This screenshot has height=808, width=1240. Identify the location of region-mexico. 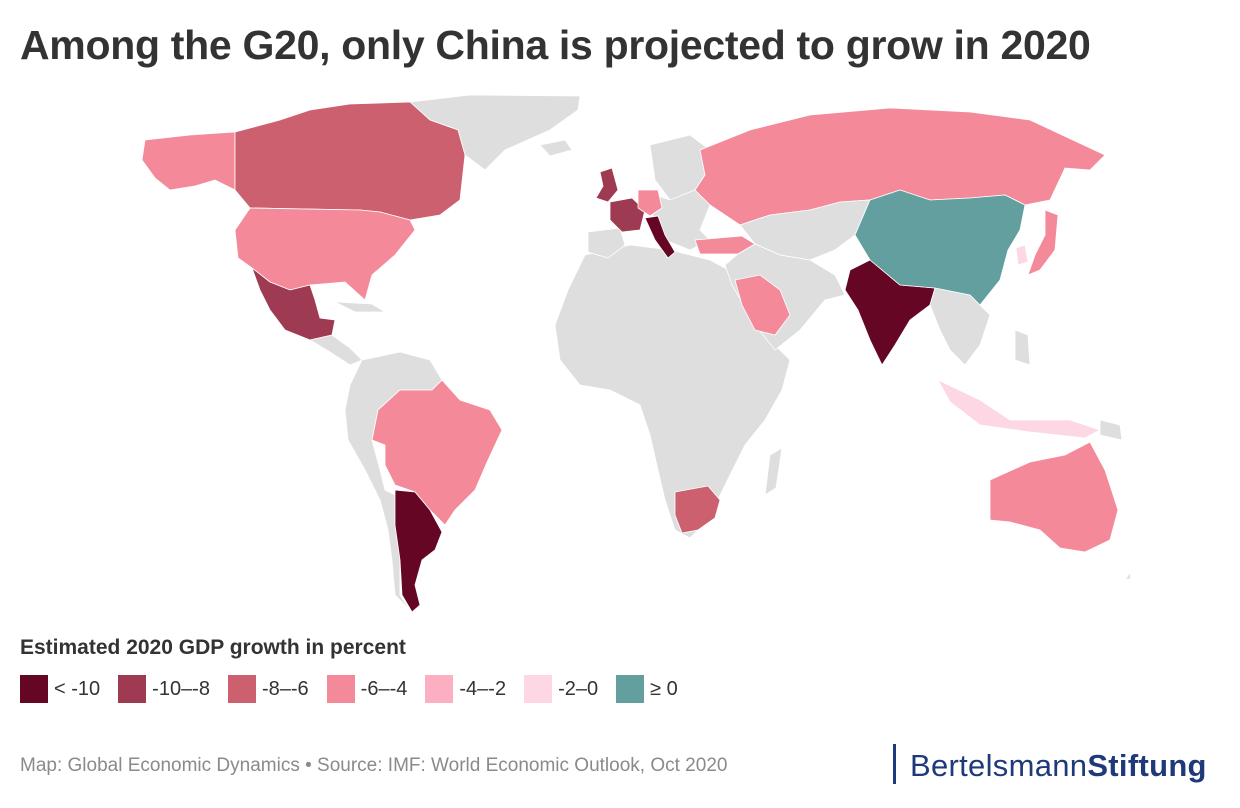
(293, 303).